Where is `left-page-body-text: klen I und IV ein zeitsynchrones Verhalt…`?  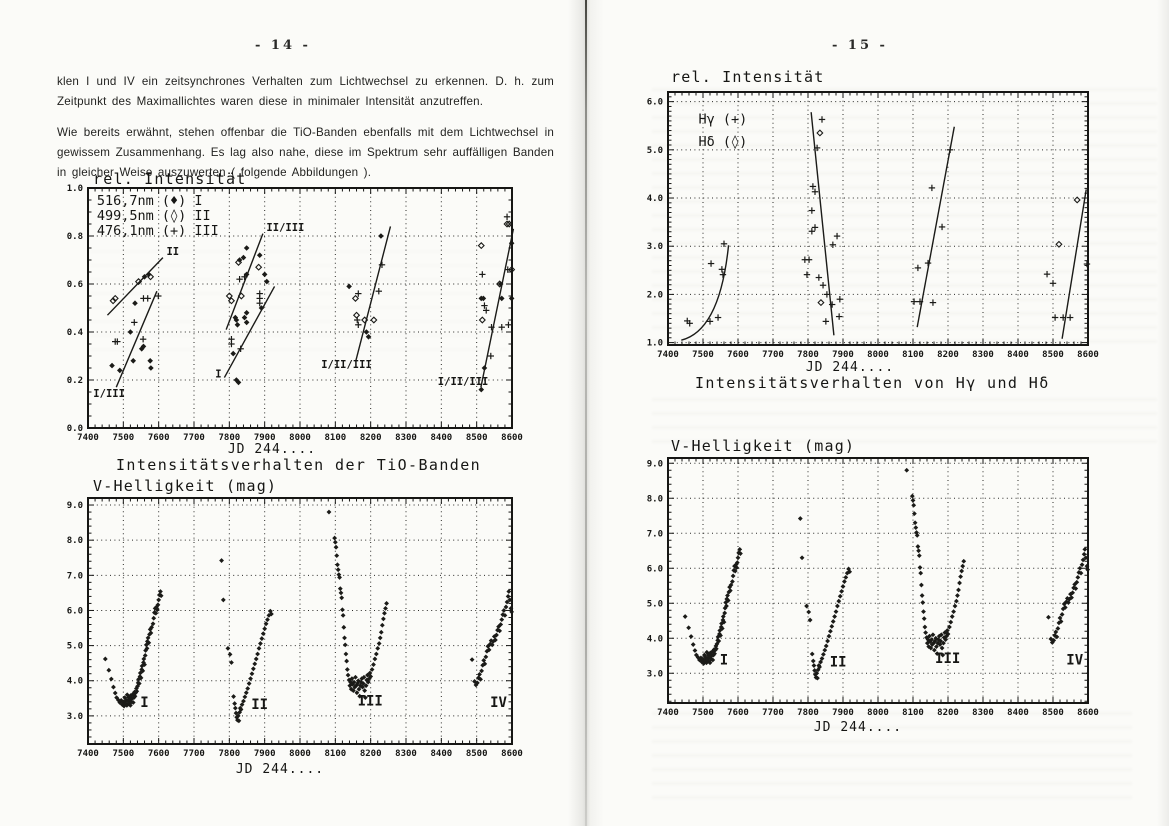
left-page-body-text: klen I und IV ein zeitsynchrones Verhalt… is located at coordinates (305, 133).